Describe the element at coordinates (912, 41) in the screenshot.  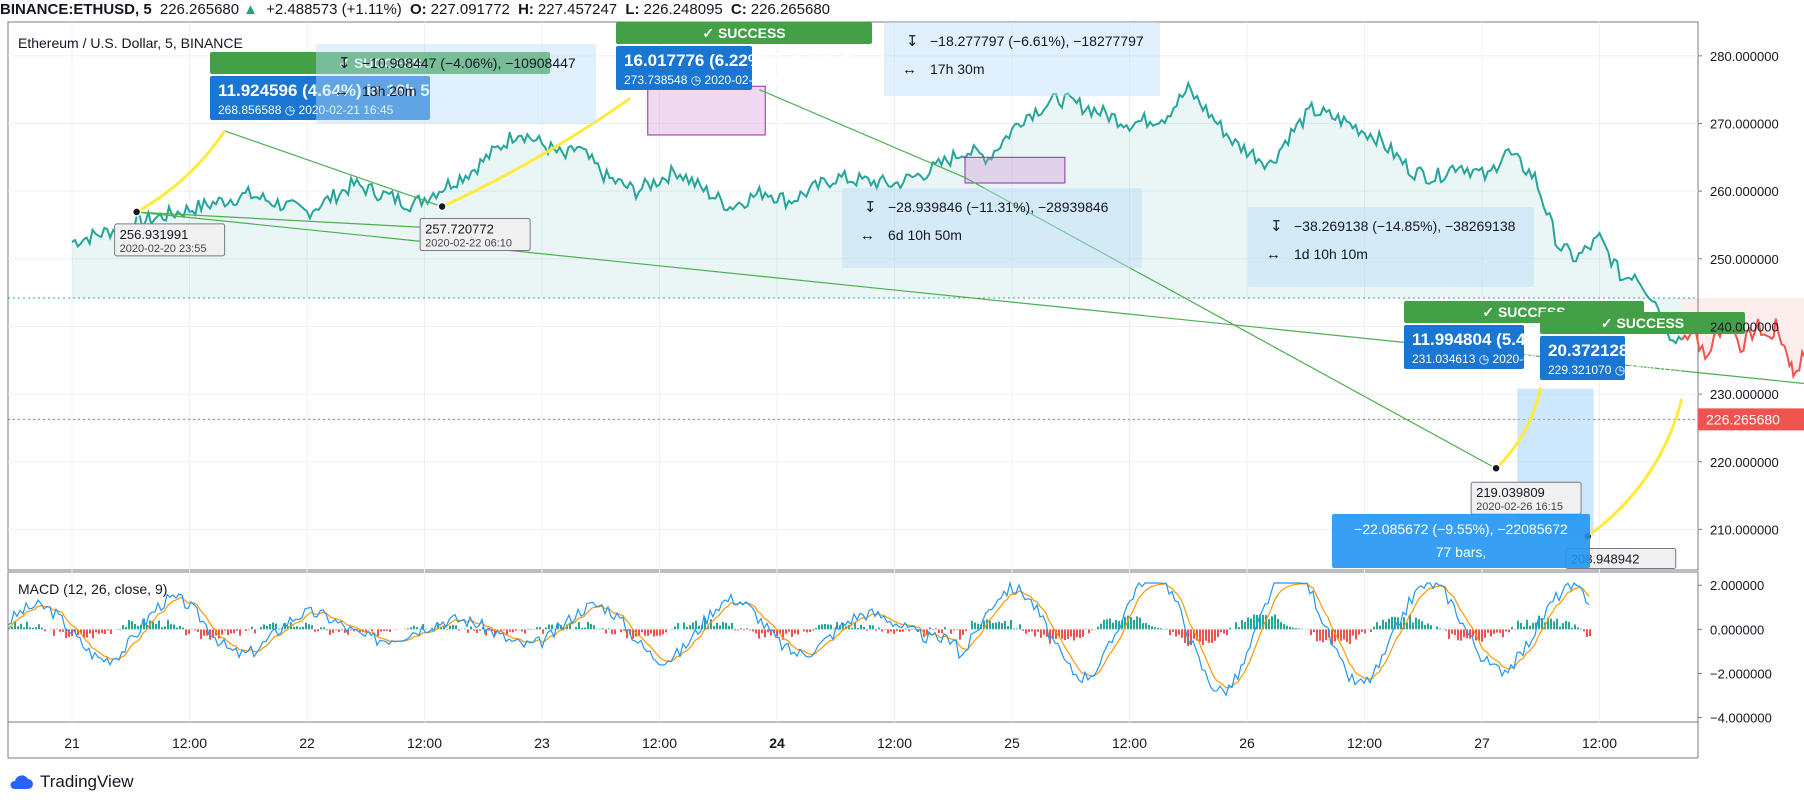
I see `price-range-icon: ↧` at that location.